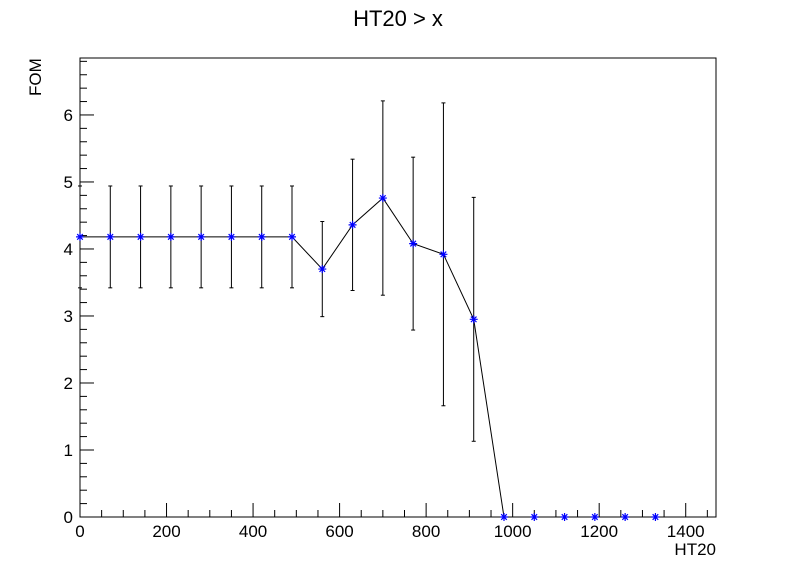 The width and height of the screenshot is (796, 579). Describe the element at coordinates (253, 531) in the screenshot. I see `x-tick-label: 400` at that location.